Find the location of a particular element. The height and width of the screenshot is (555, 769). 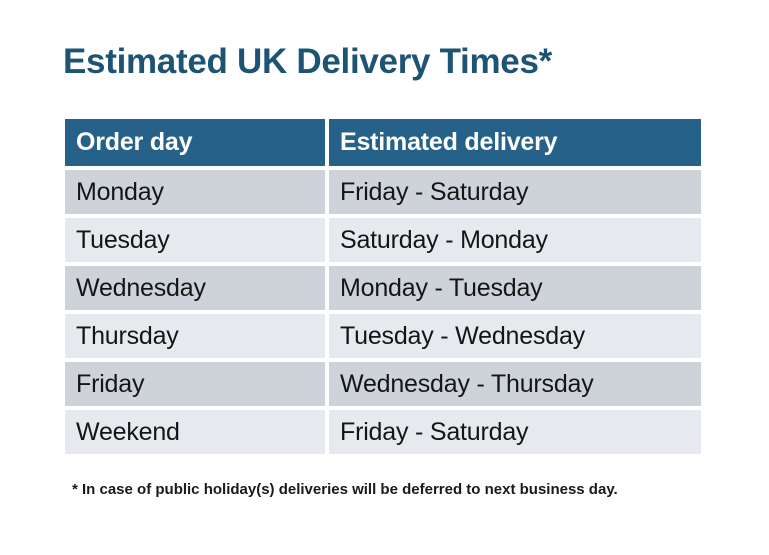

table-row: Wednesday Monday - Tuesday is located at coordinates (383, 288).